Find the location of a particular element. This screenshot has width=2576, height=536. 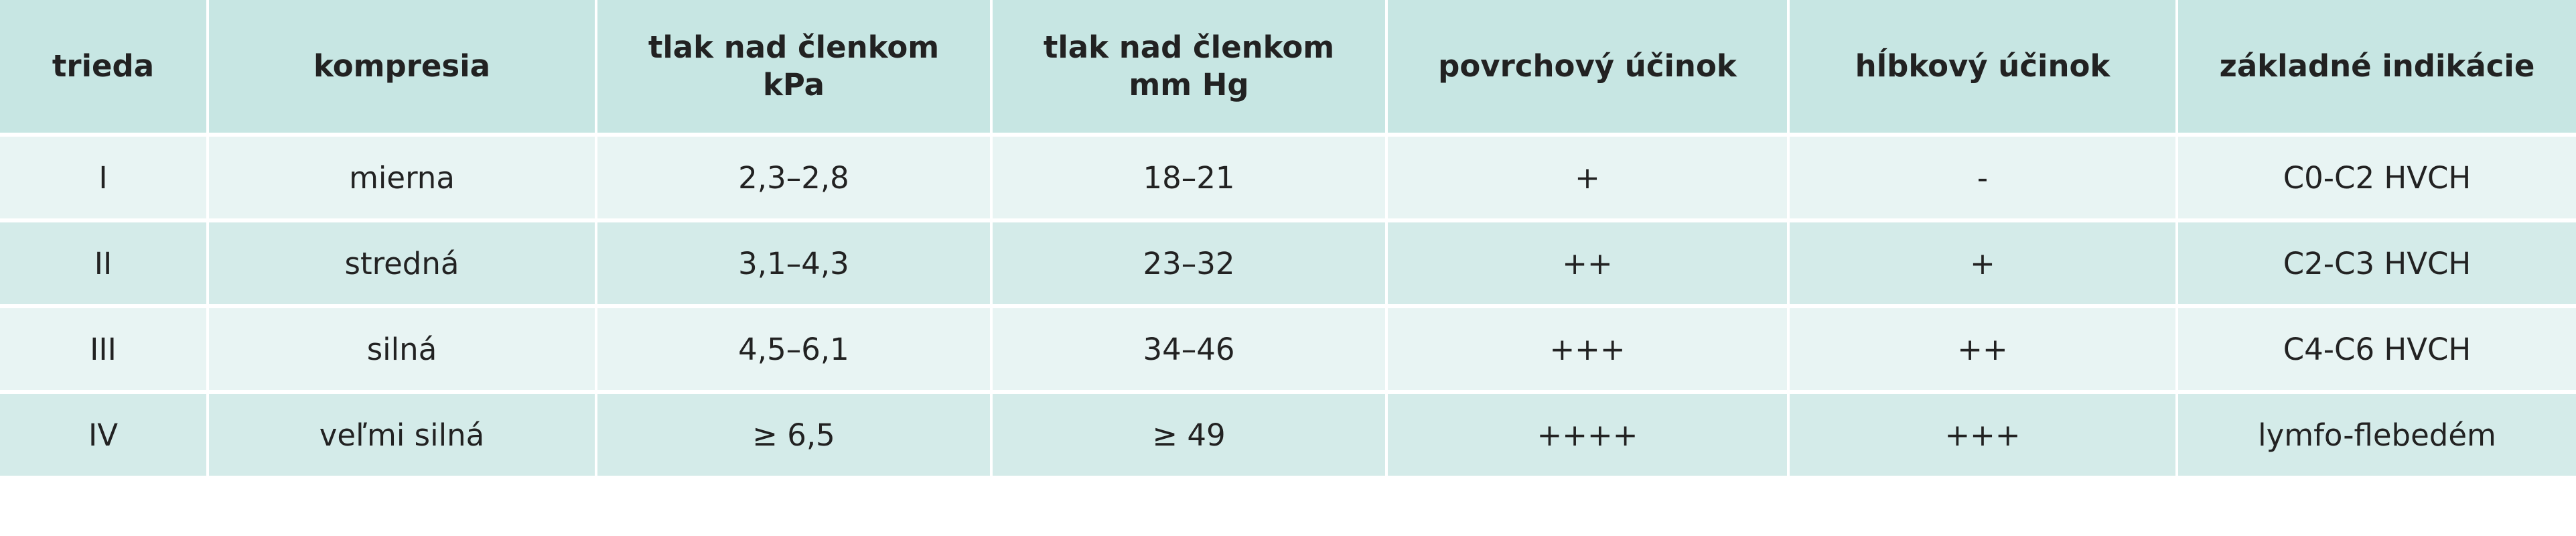

cell-tlak-kpa: ≥ 6,5 is located at coordinates (794, 433).